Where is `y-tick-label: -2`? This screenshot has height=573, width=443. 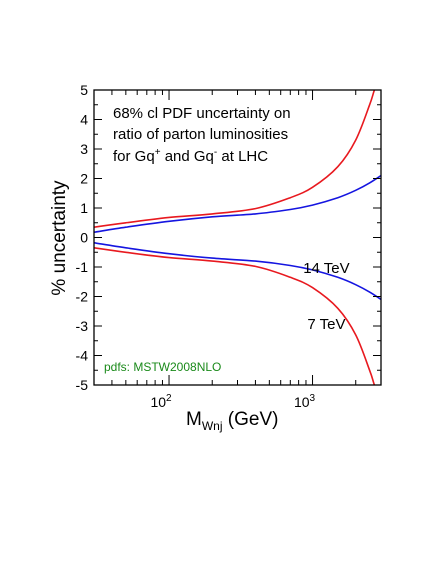
y-tick-label: -2 is located at coordinates (82, 297).